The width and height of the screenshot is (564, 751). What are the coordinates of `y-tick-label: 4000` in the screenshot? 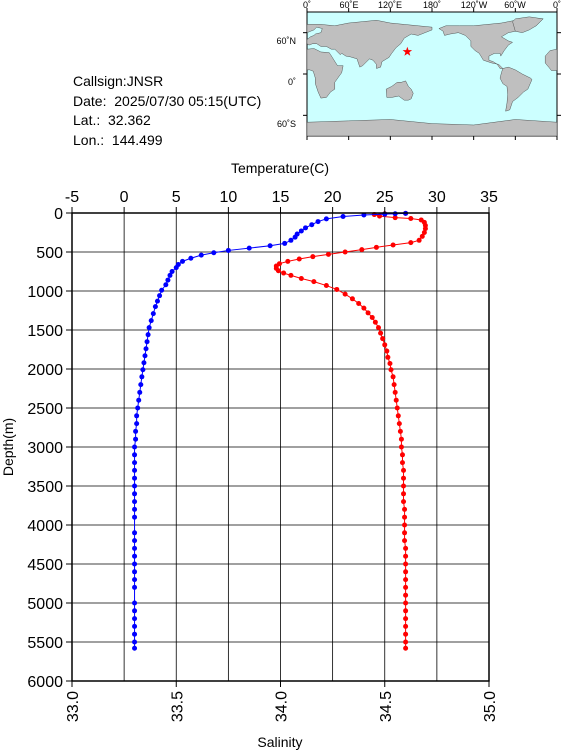 It's located at (45, 526).